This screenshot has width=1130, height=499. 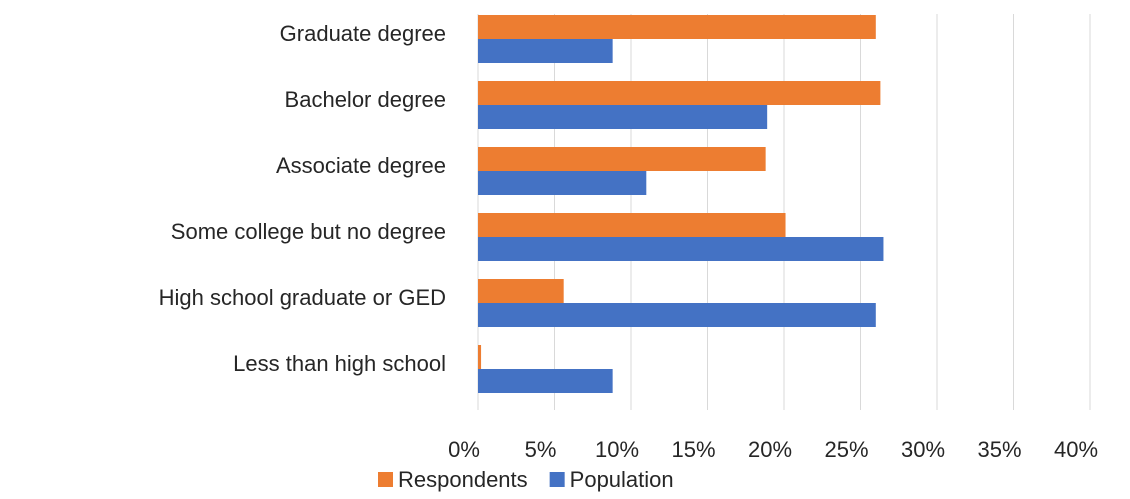 What do you see at coordinates (339, 363) in the screenshot?
I see `y-tick-label: Less than high school` at bounding box center [339, 363].